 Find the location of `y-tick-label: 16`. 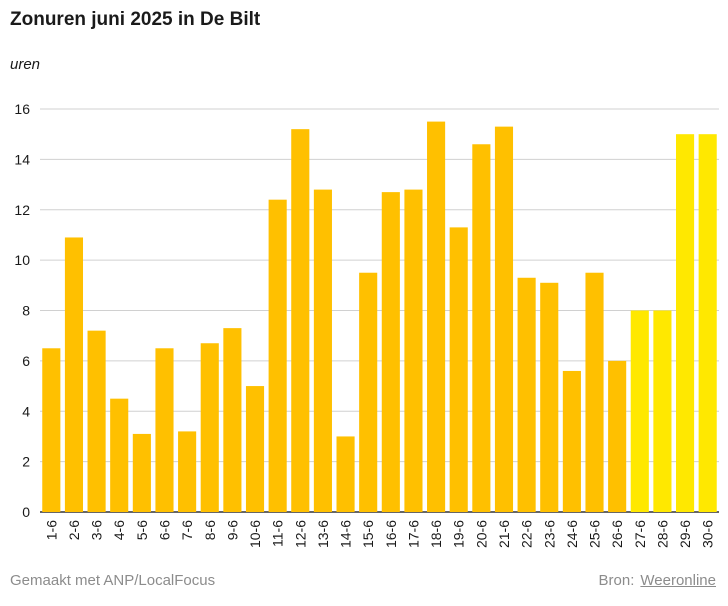

y-tick-label: 16 is located at coordinates (22, 109).